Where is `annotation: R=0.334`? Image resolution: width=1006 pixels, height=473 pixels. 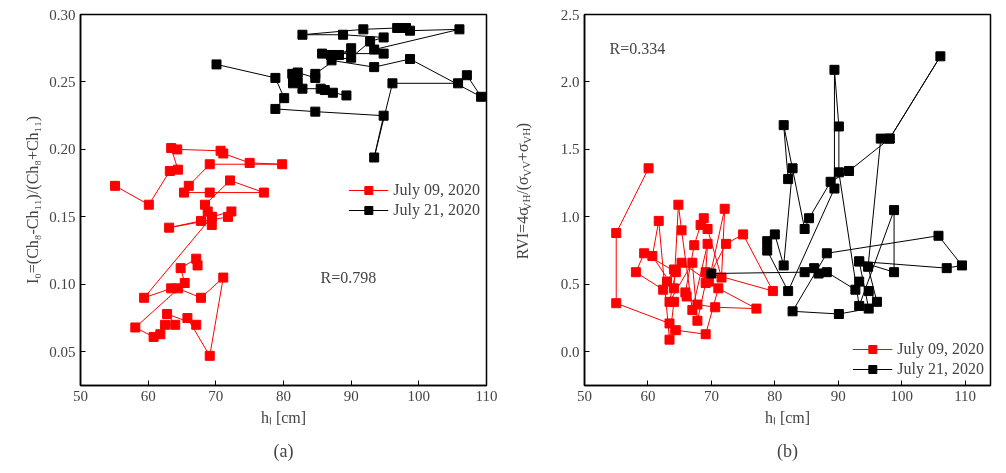
annotation: R=0.334 is located at coordinates (637, 48).